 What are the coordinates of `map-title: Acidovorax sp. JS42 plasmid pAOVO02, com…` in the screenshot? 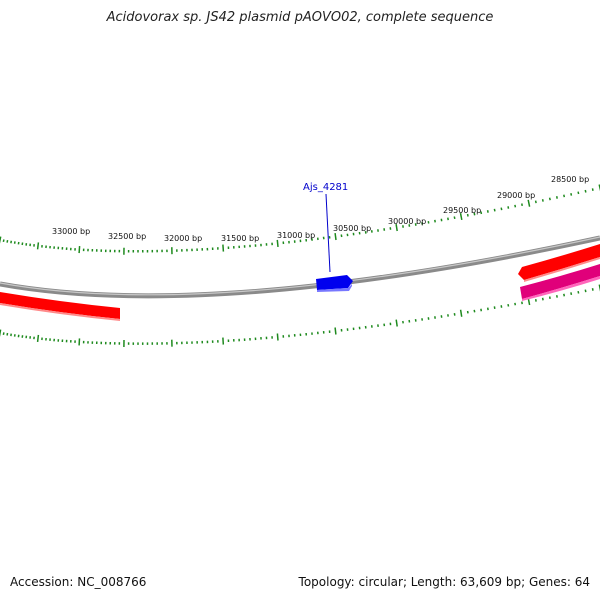 It's located at (300, 17).